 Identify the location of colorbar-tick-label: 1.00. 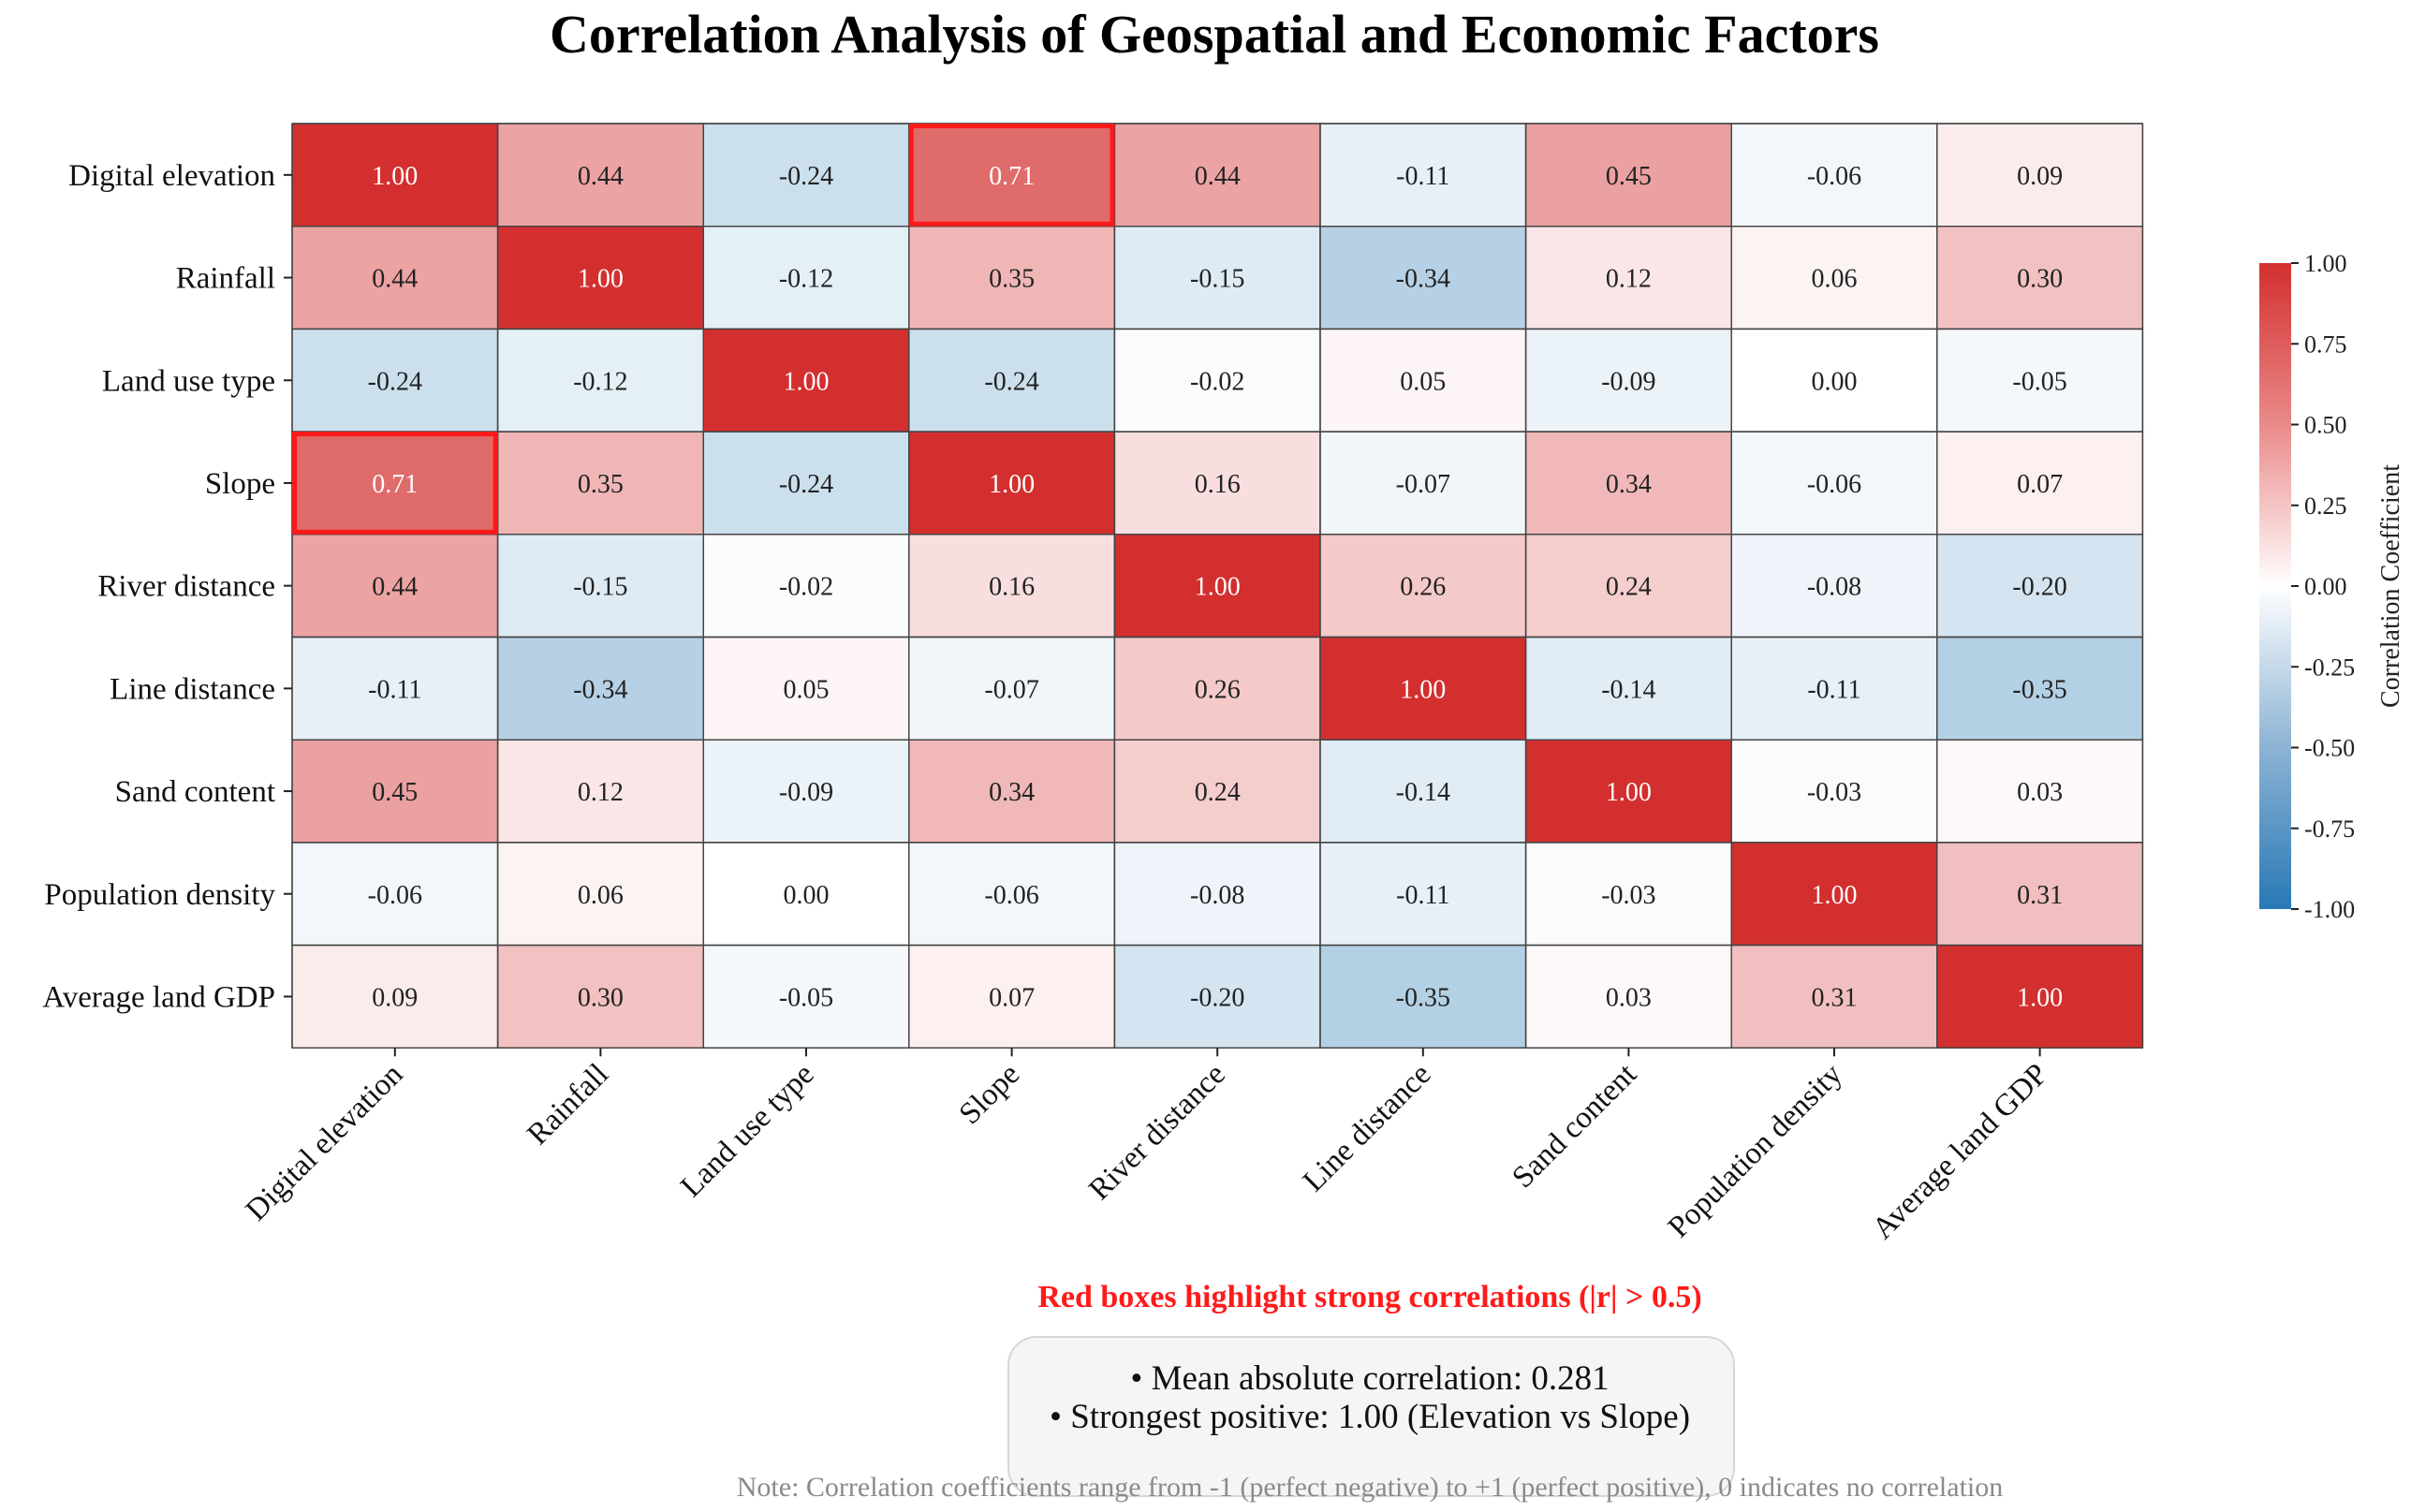
(2325, 263).